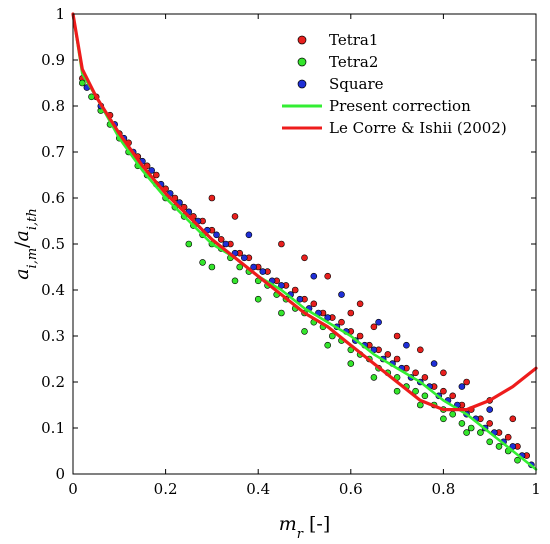  What do you see at coordinates (53, 152) in the screenshot?
I see `y-tick-label: 0.7` at bounding box center [53, 152].